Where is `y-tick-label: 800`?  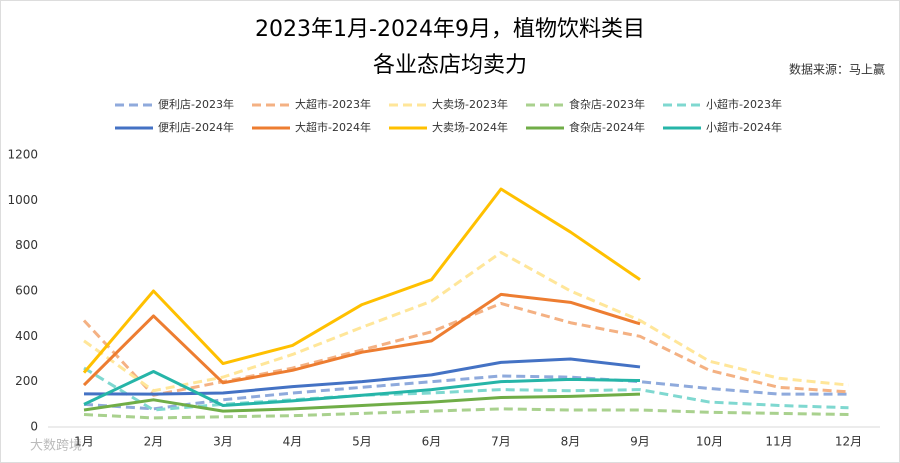 y-tick-label: 800 is located at coordinates (26, 245).